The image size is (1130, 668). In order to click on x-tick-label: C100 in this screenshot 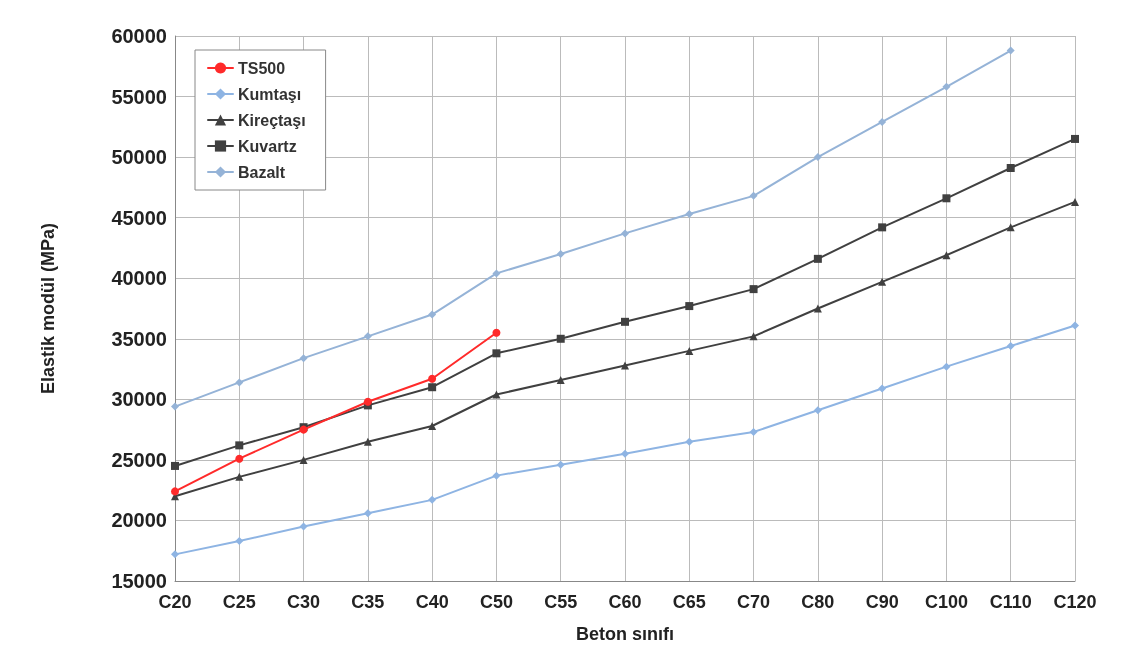, I will do `click(946, 602)`.